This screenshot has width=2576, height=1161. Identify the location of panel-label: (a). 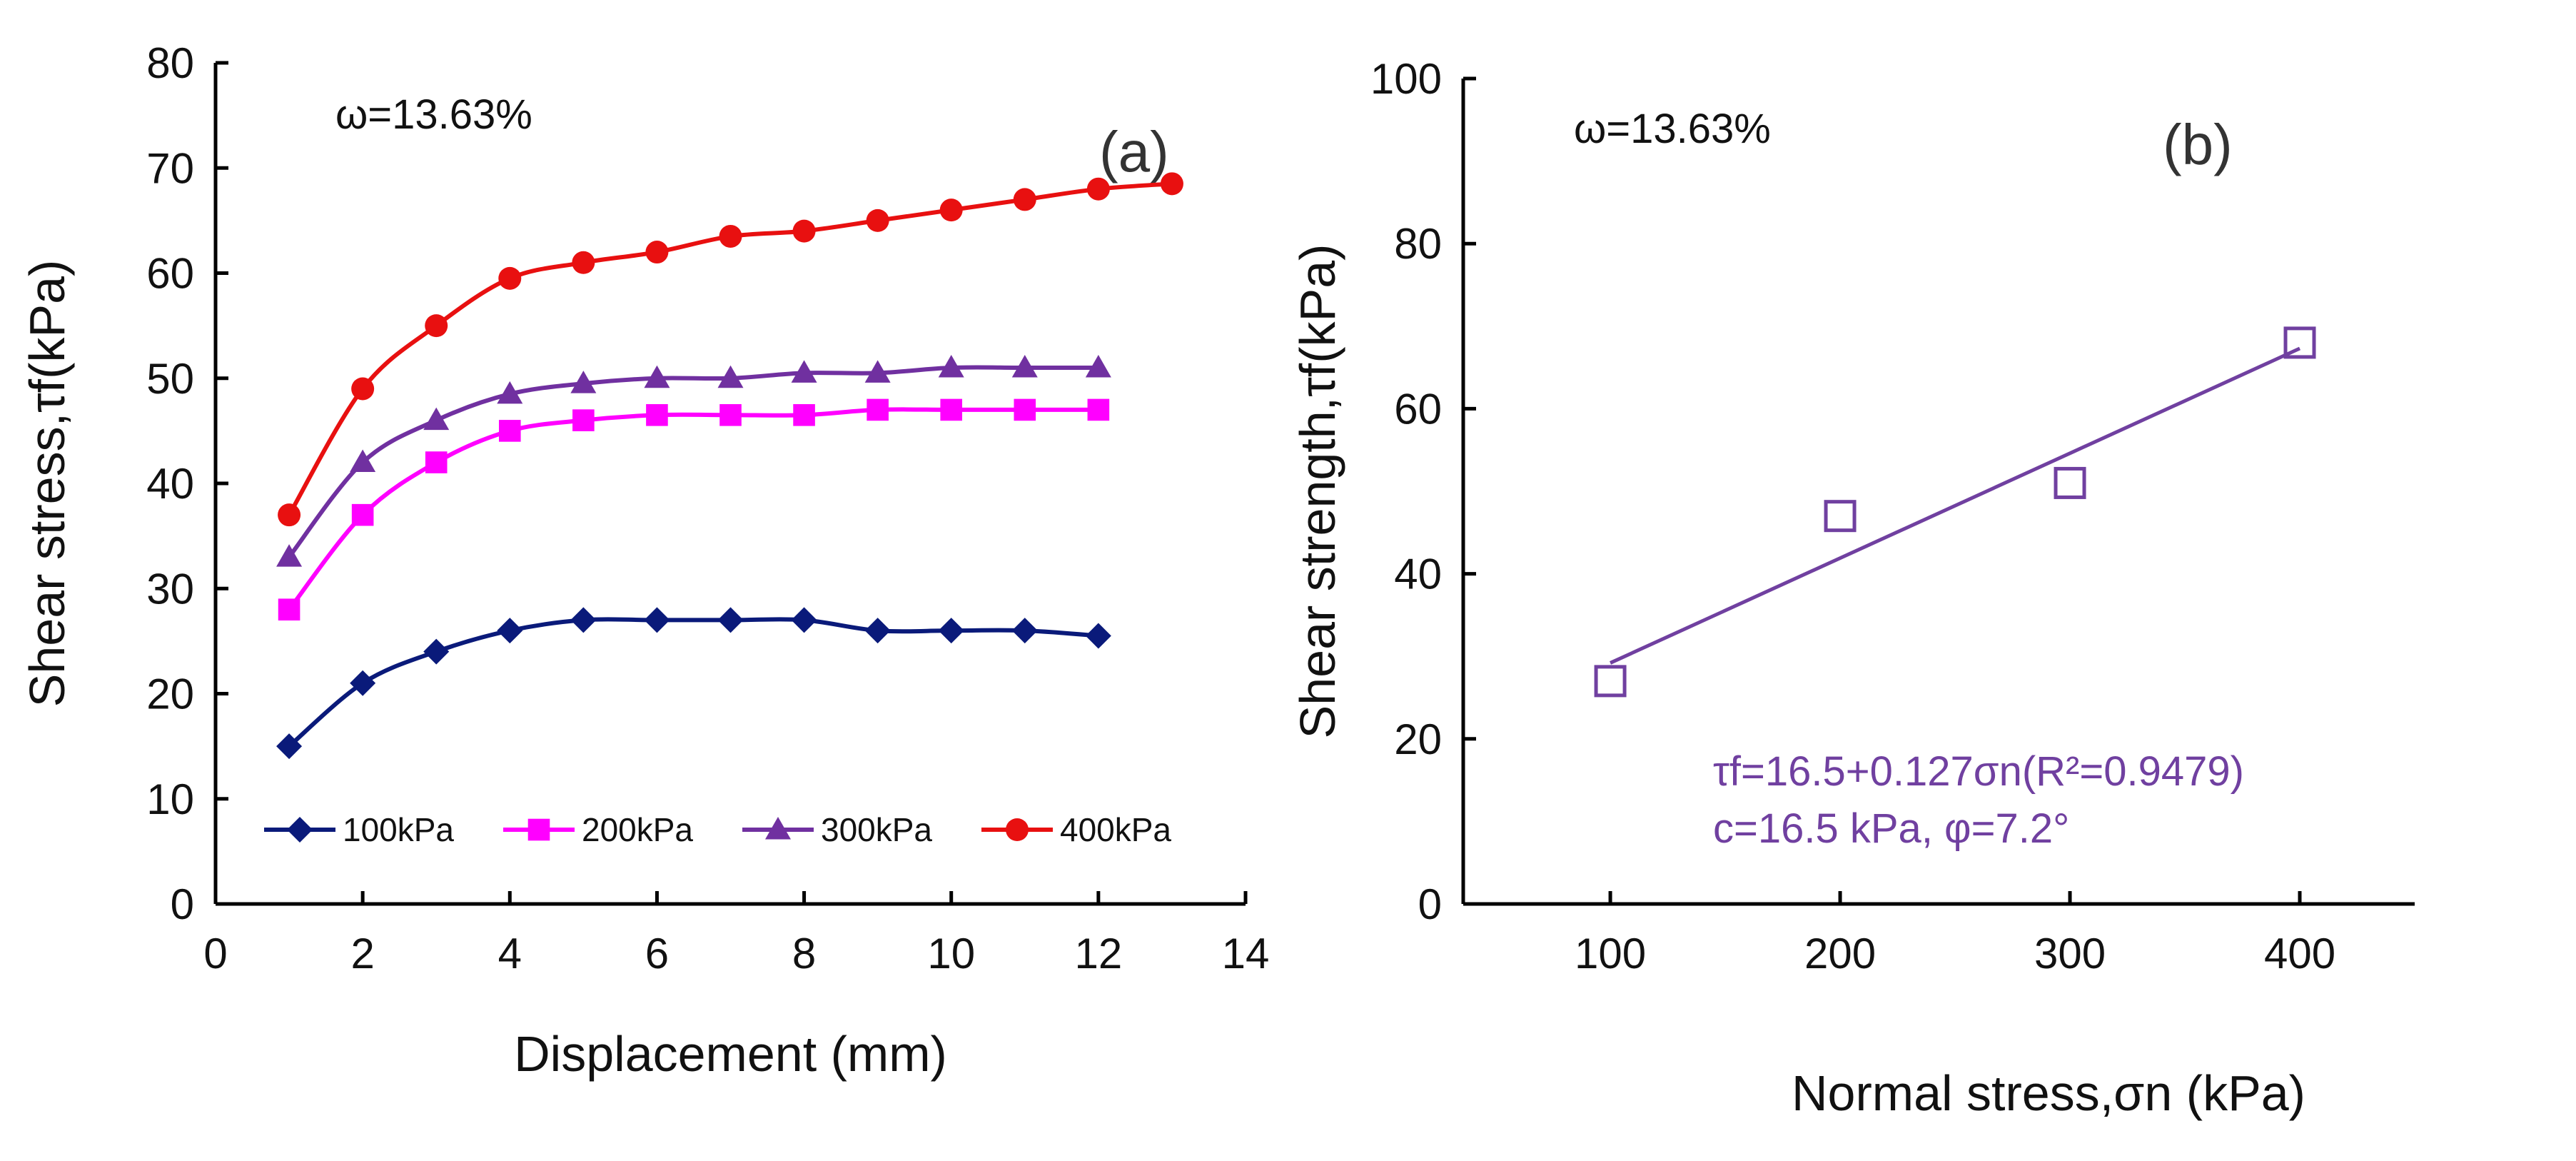
(1134, 152).